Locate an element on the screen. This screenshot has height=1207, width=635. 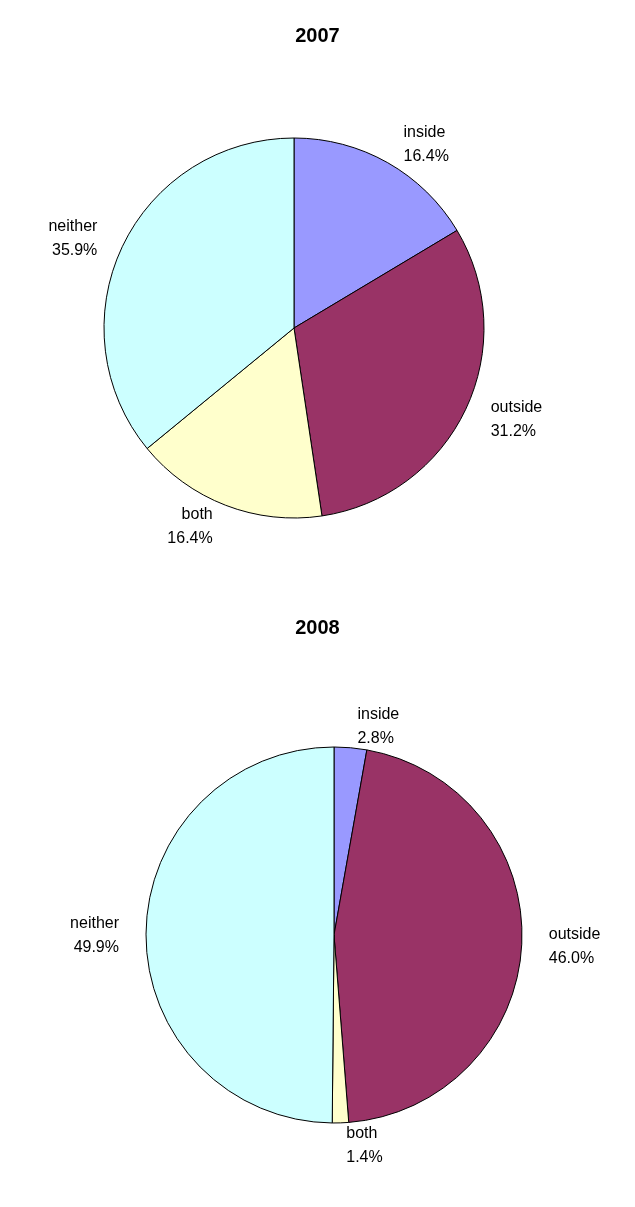
data-label: 46.0% is located at coordinates (571, 957).